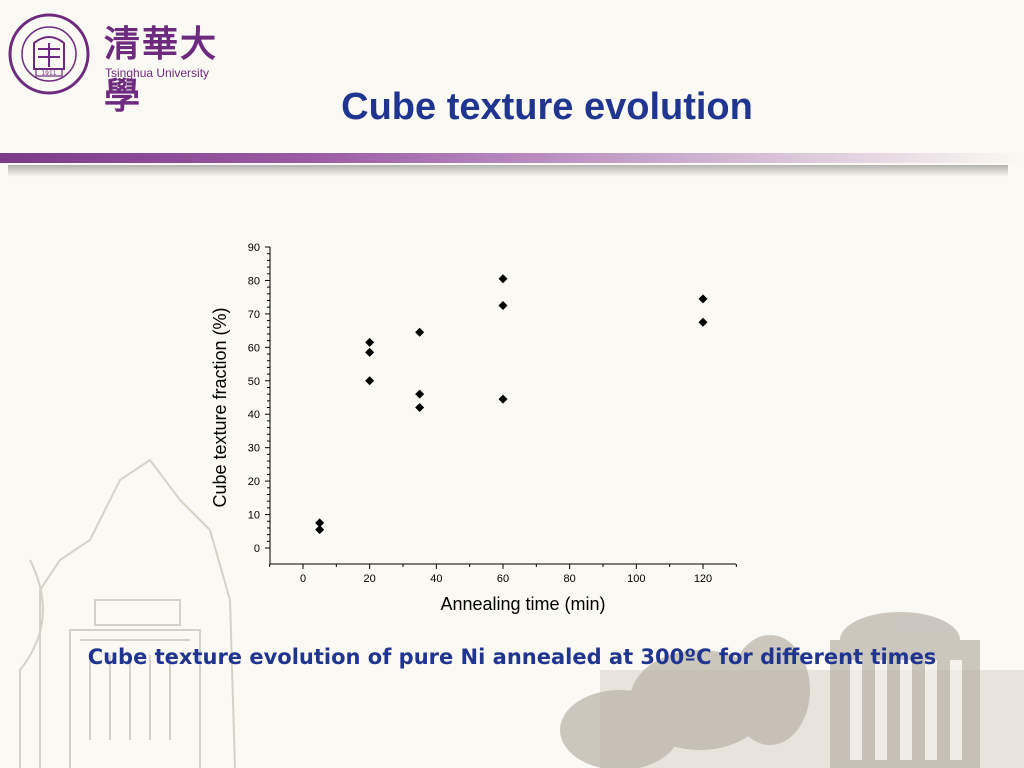  What do you see at coordinates (220, 407) in the screenshot?
I see `y-axis-title: Cube texture fraction (%)` at bounding box center [220, 407].